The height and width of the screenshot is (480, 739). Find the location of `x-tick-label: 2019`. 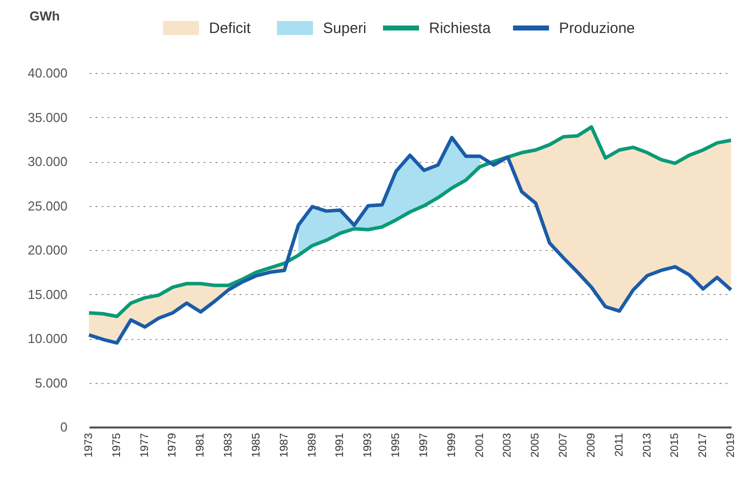

x-tick-label: 2019 is located at coordinates (731, 445).